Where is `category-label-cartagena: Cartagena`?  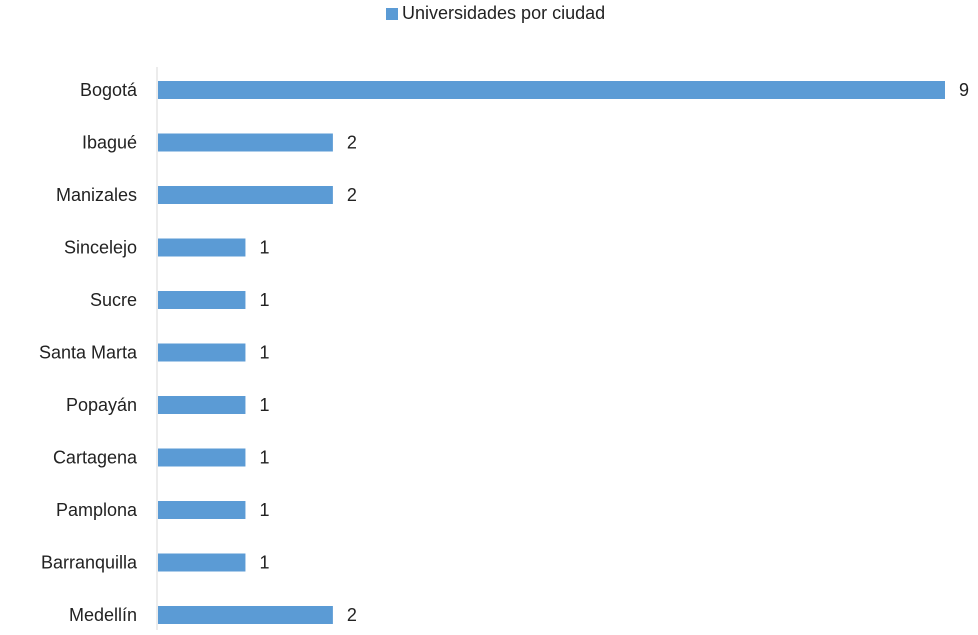
category-label-cartagena: Cartagena is located at coordinates (95, 458).